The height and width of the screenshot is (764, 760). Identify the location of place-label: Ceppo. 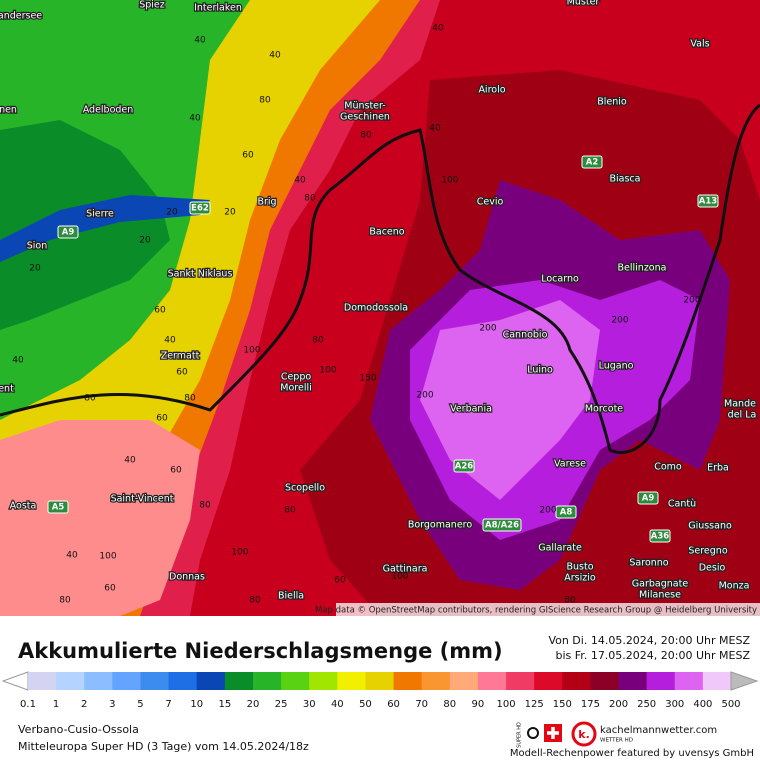
(296, 377).